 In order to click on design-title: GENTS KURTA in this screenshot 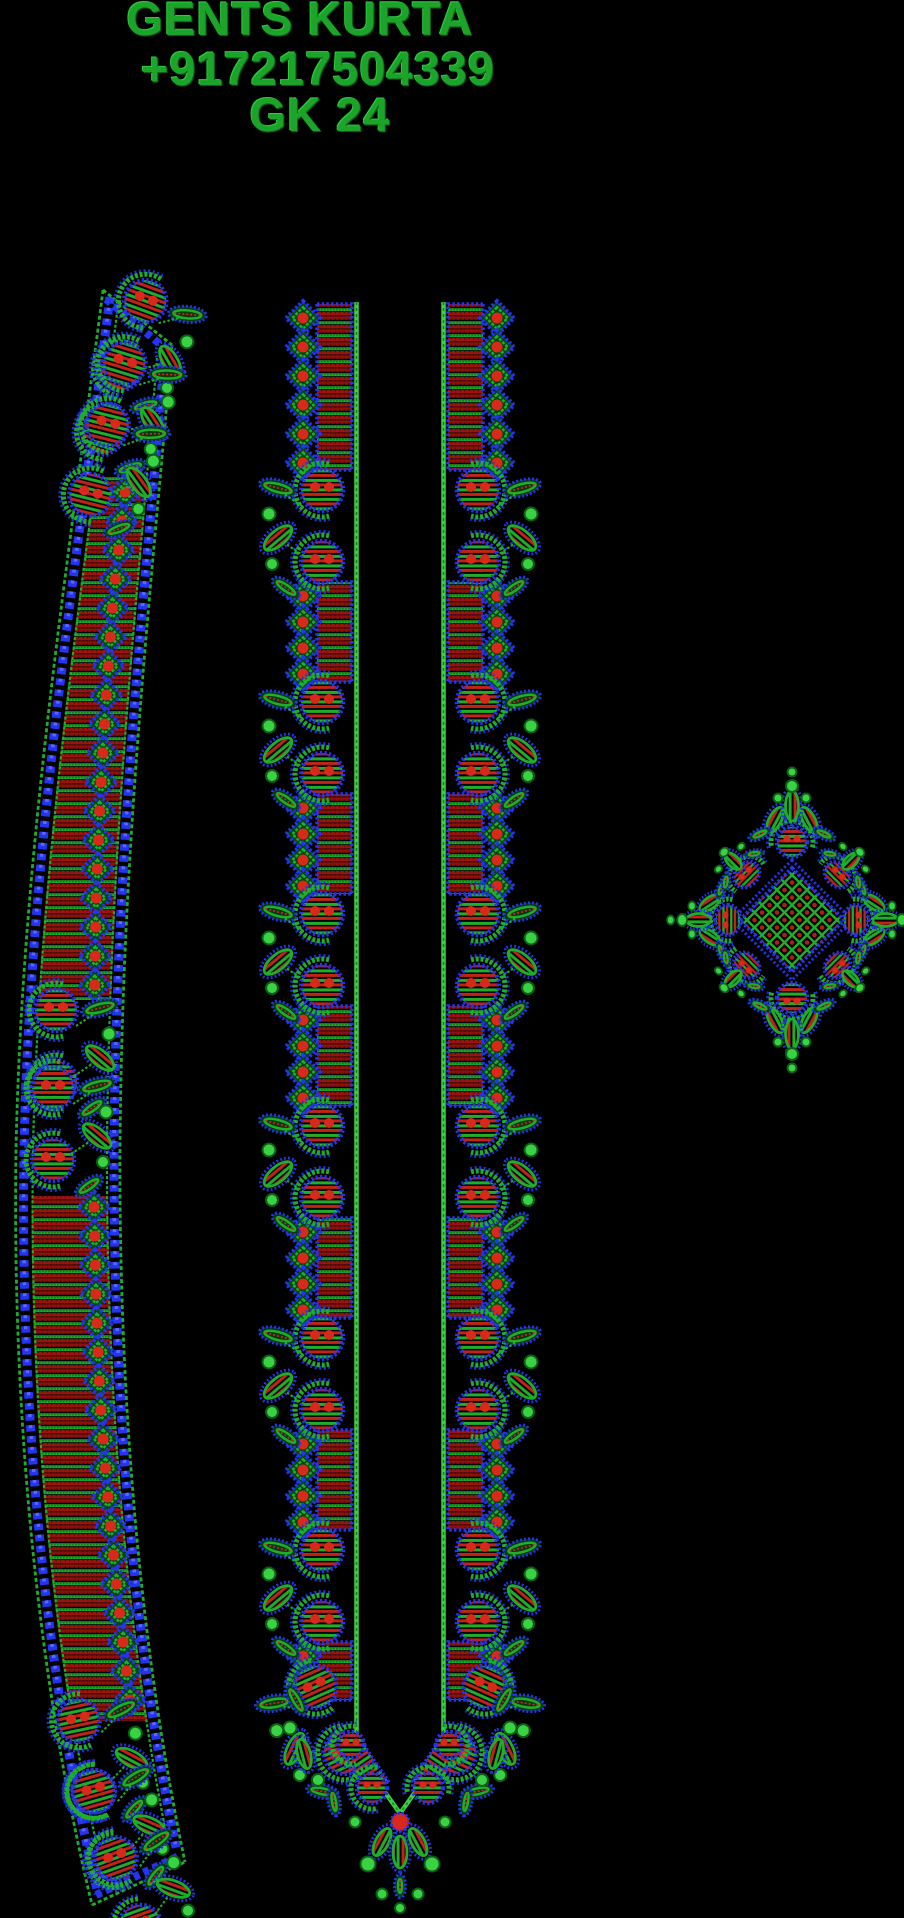, I will do `click(300, 22)`.